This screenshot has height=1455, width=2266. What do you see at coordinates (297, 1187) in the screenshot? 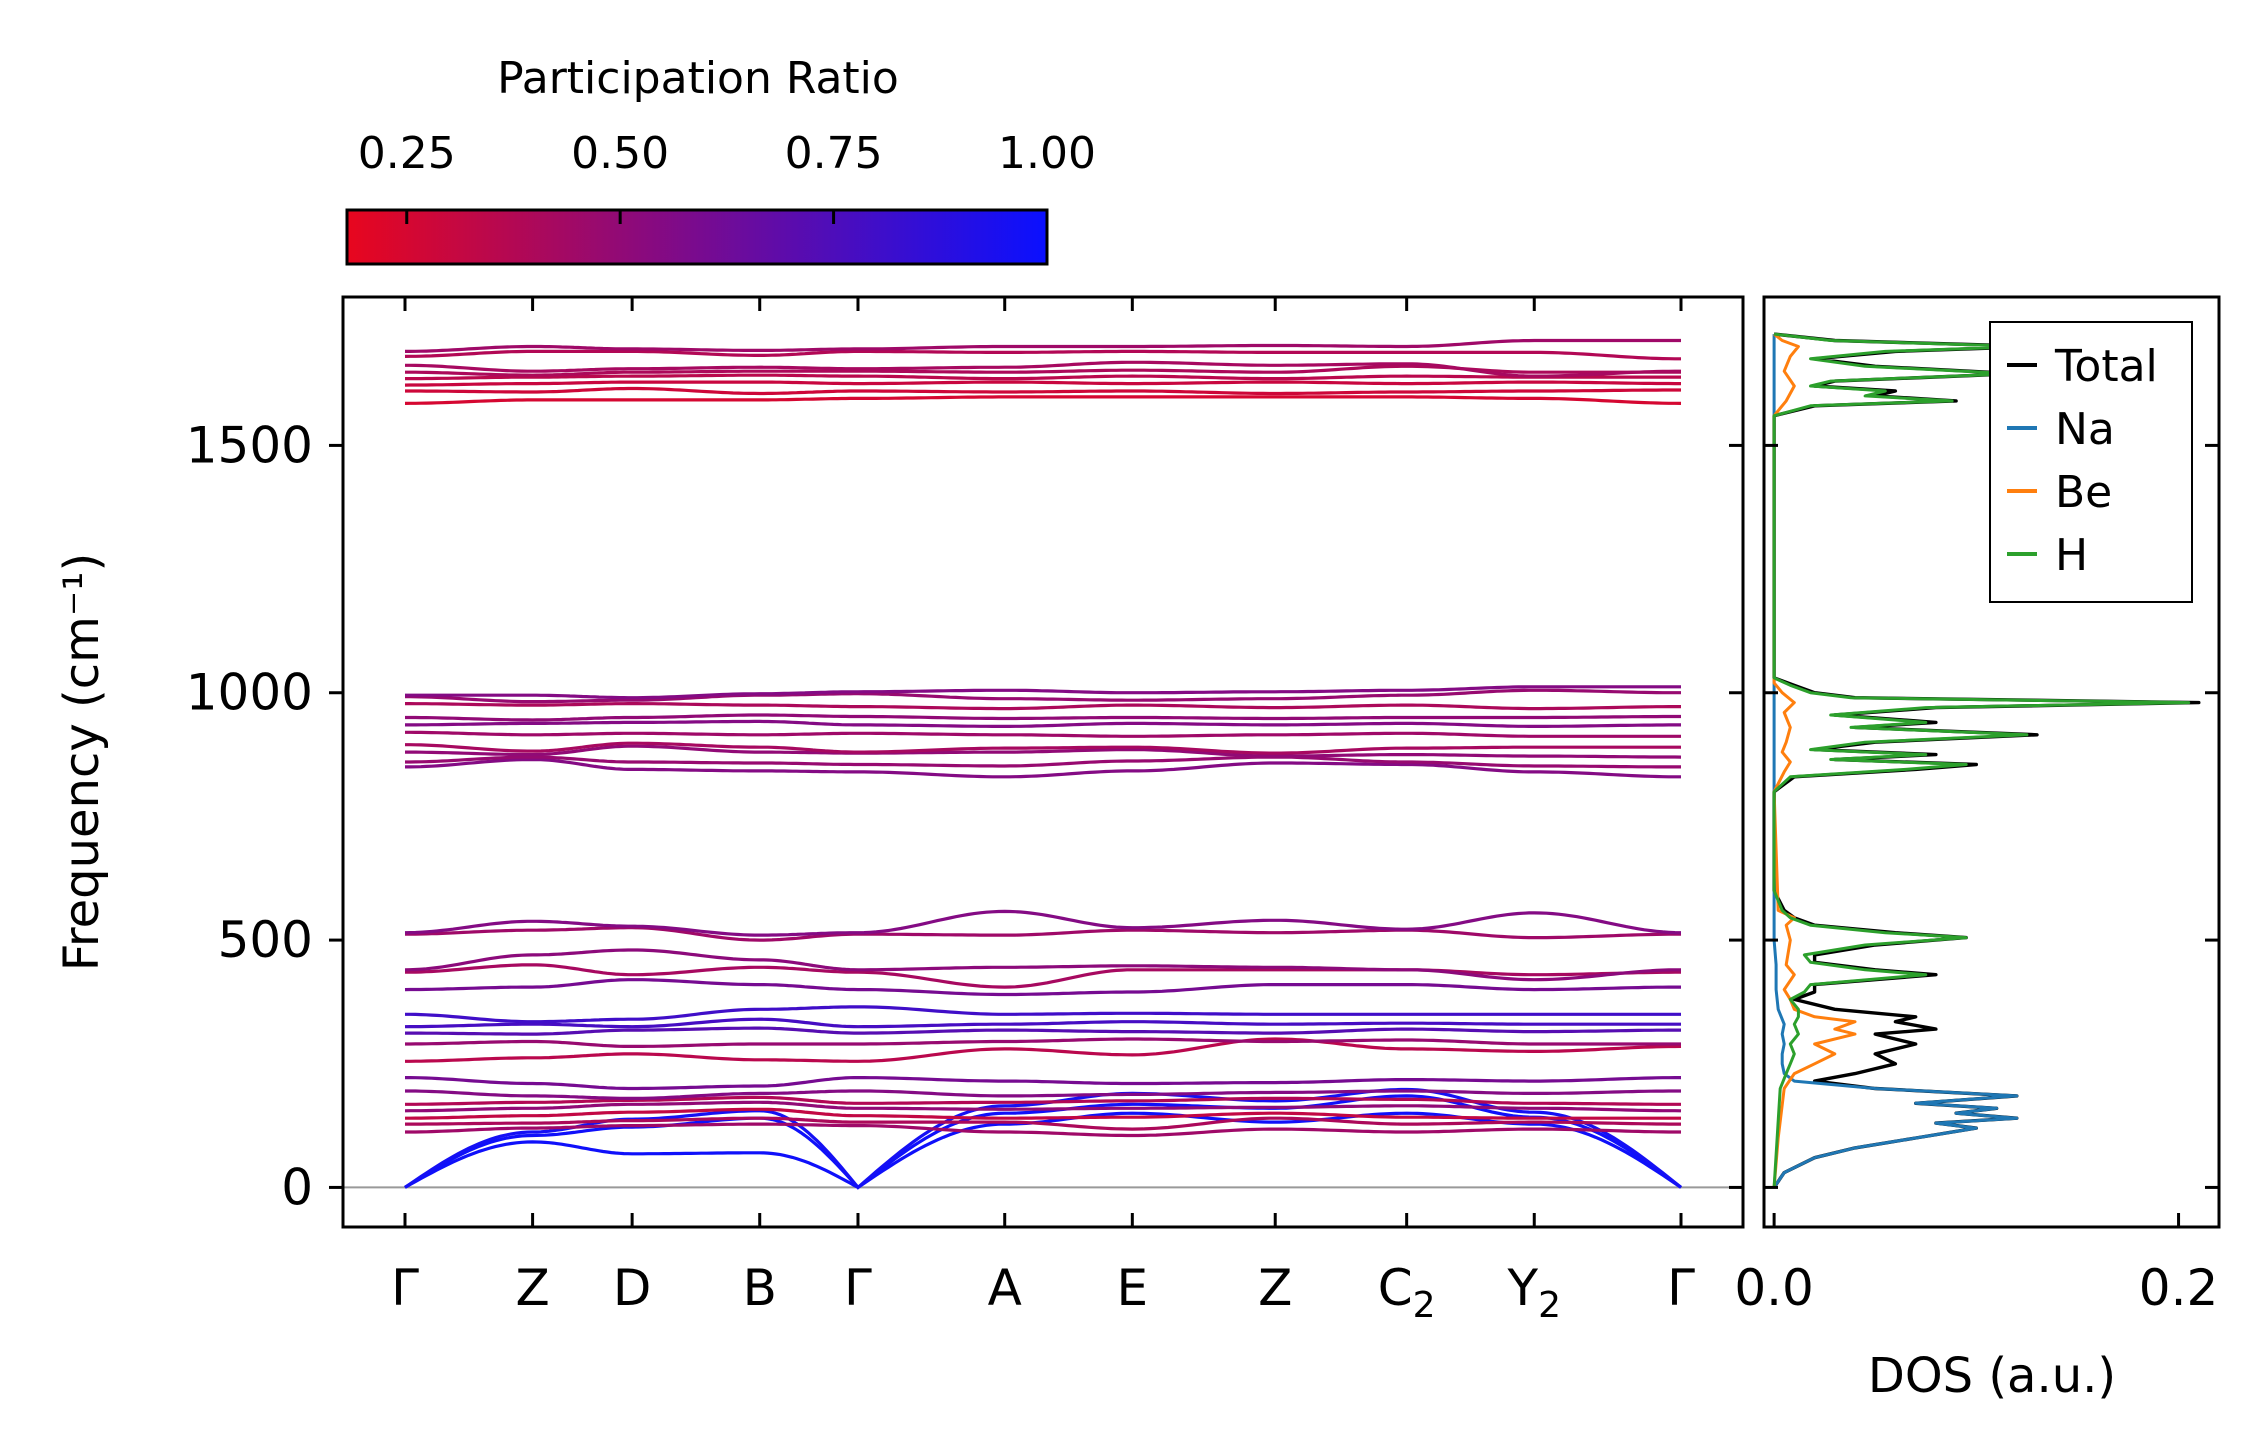
I see `freq-tick-label: 0` at bounding box center [297, 1187].